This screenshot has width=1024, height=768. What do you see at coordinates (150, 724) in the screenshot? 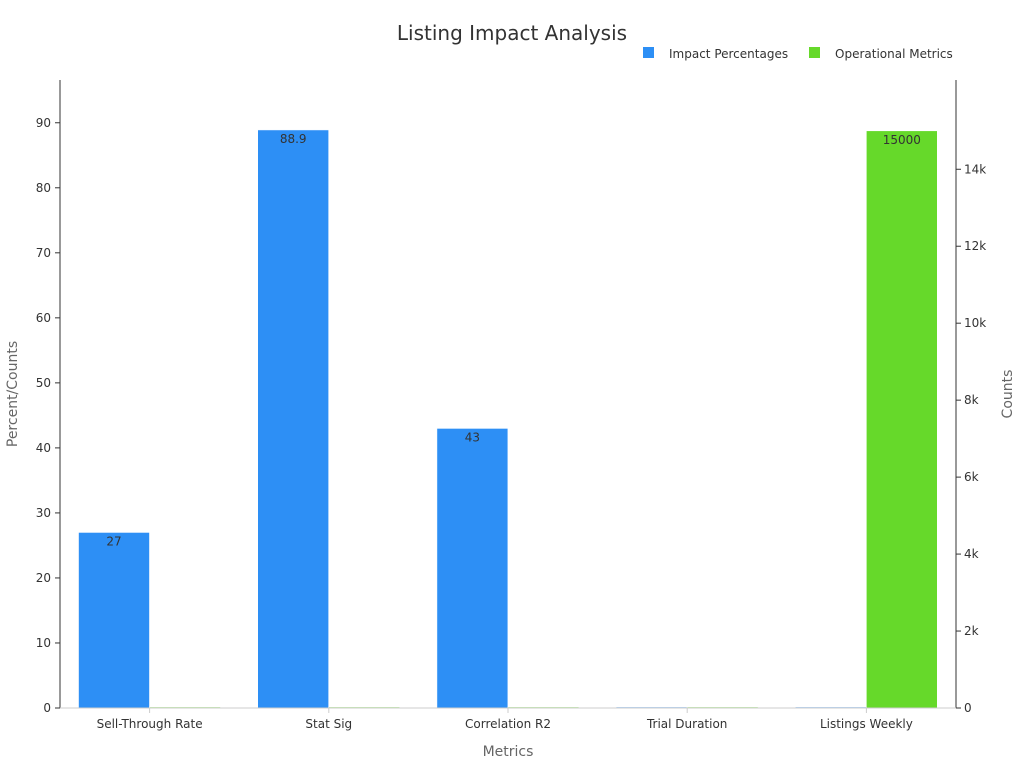
I see `x-tick-label-0: Sell-Through Rate` at bounding box center [150, 724].